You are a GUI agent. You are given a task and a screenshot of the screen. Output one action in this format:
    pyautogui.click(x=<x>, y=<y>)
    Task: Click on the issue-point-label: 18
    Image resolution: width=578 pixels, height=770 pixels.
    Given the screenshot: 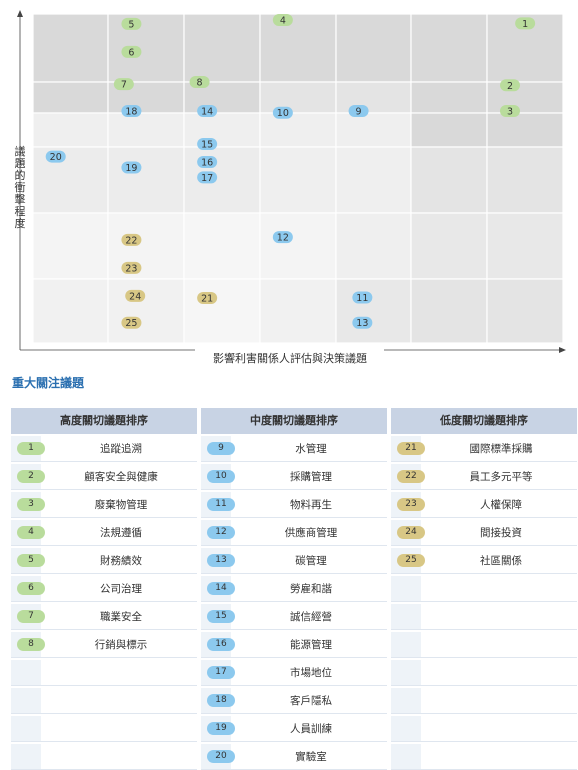 What is the action you would take?
    pyautogui.click(x=131, y=112)
    